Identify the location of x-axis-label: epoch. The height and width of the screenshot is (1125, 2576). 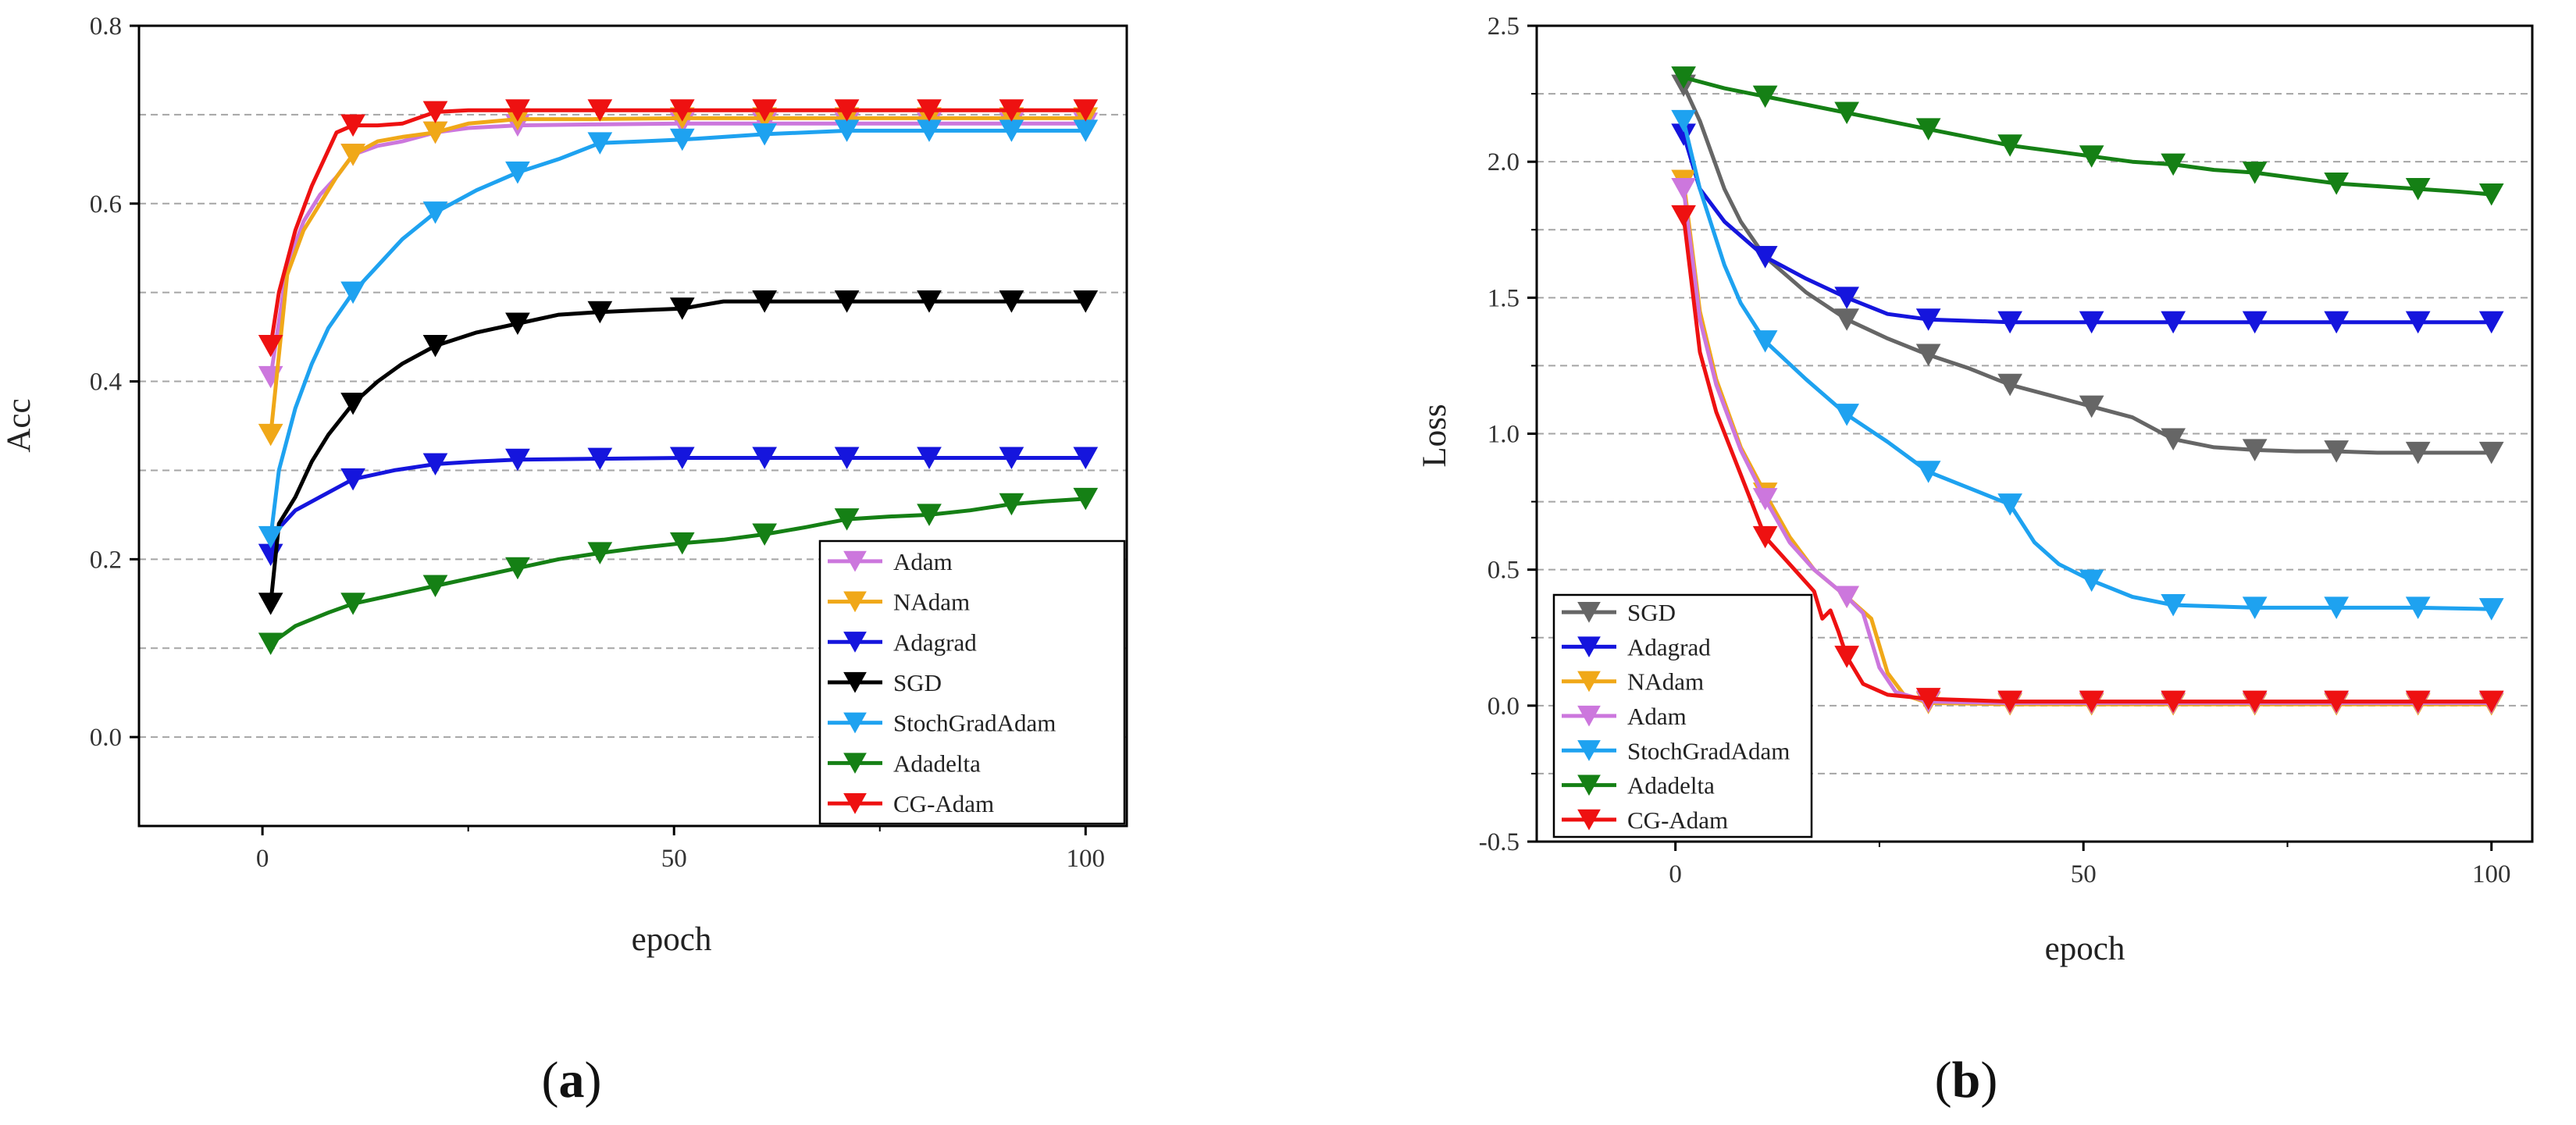
(2085, 949).